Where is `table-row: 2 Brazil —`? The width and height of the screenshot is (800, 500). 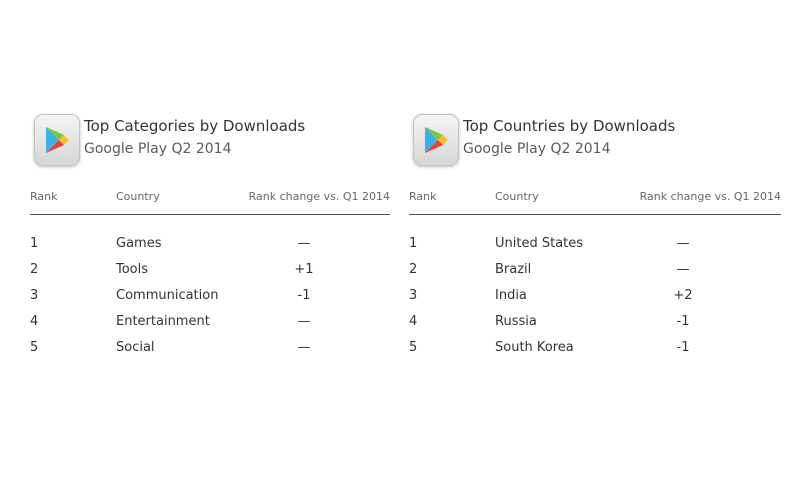
table-row: 2 Brazil — is located at coordinates (595, 270).